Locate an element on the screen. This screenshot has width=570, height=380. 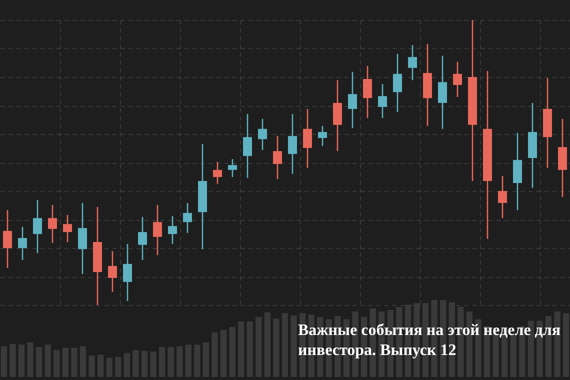
annotation: Важные события на этой неделе для инвестора. Выпуск 12 is located at coordinates (430, 341).